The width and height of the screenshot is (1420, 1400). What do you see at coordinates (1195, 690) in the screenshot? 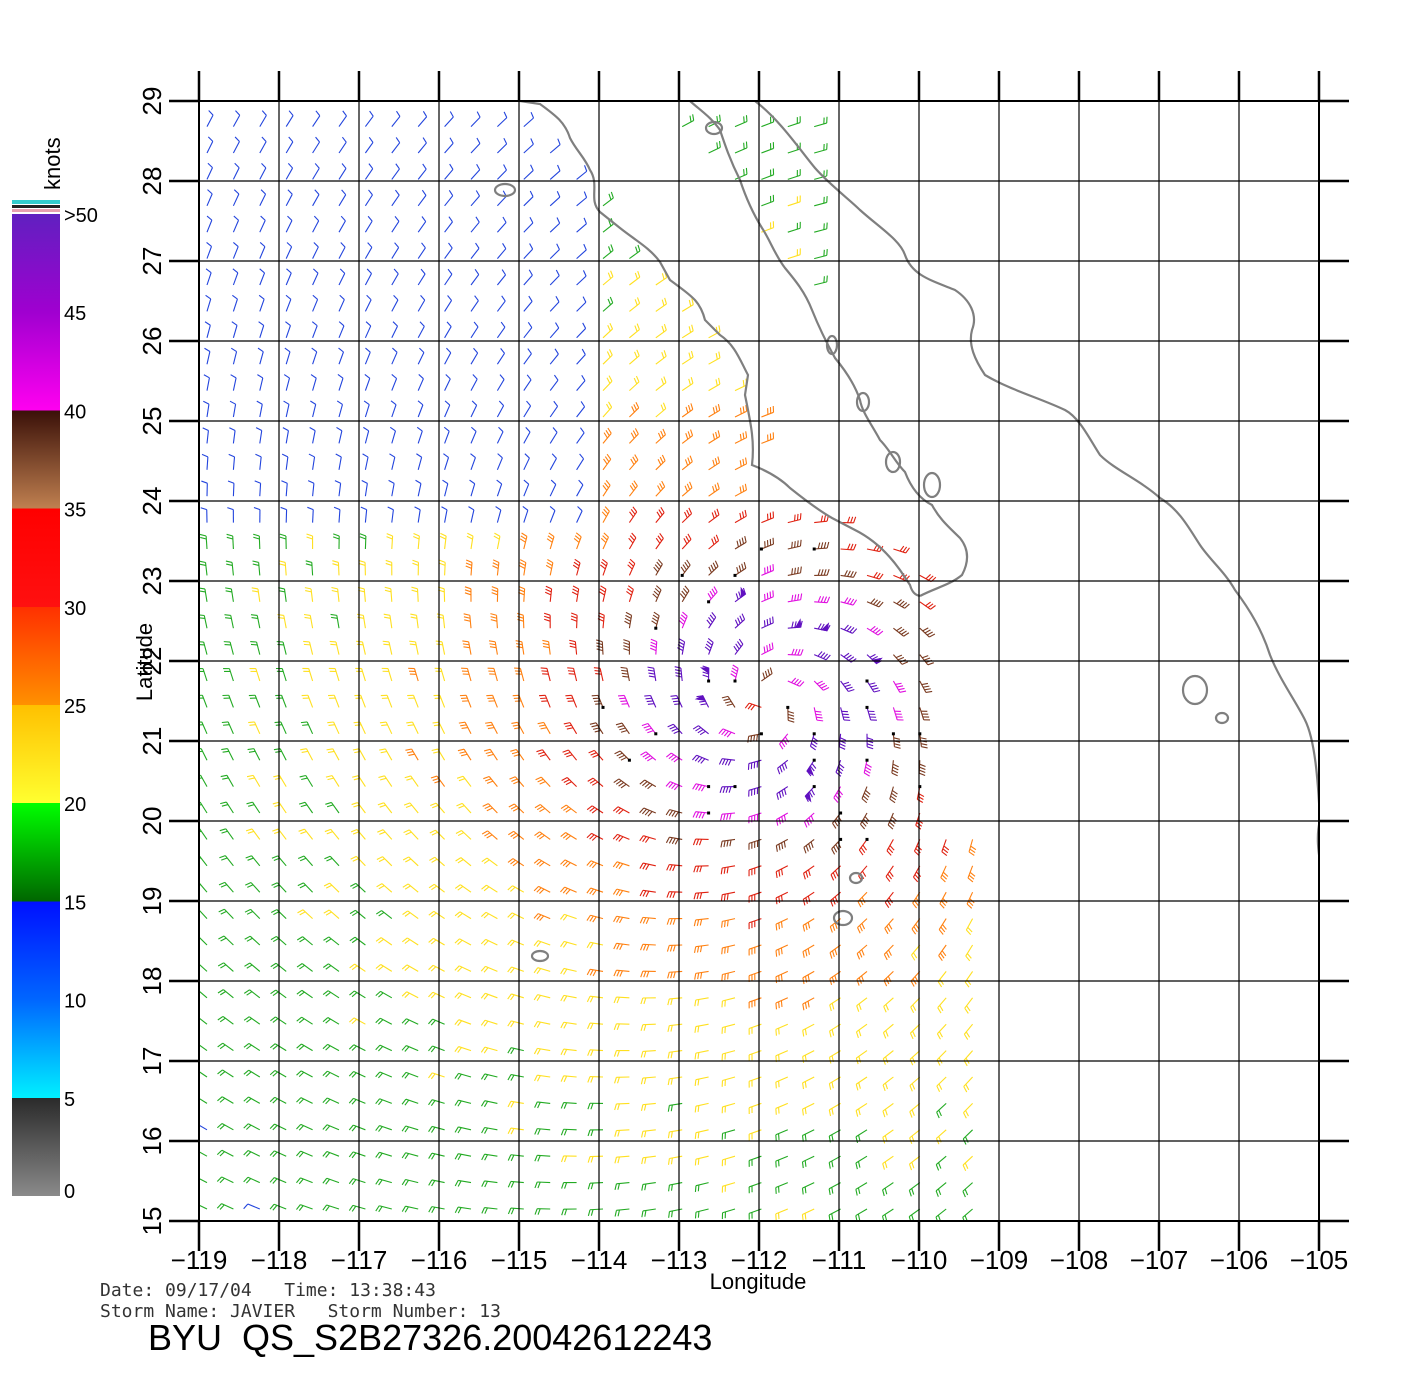
I see `islas-marias` at bounding box center [1195, 690].